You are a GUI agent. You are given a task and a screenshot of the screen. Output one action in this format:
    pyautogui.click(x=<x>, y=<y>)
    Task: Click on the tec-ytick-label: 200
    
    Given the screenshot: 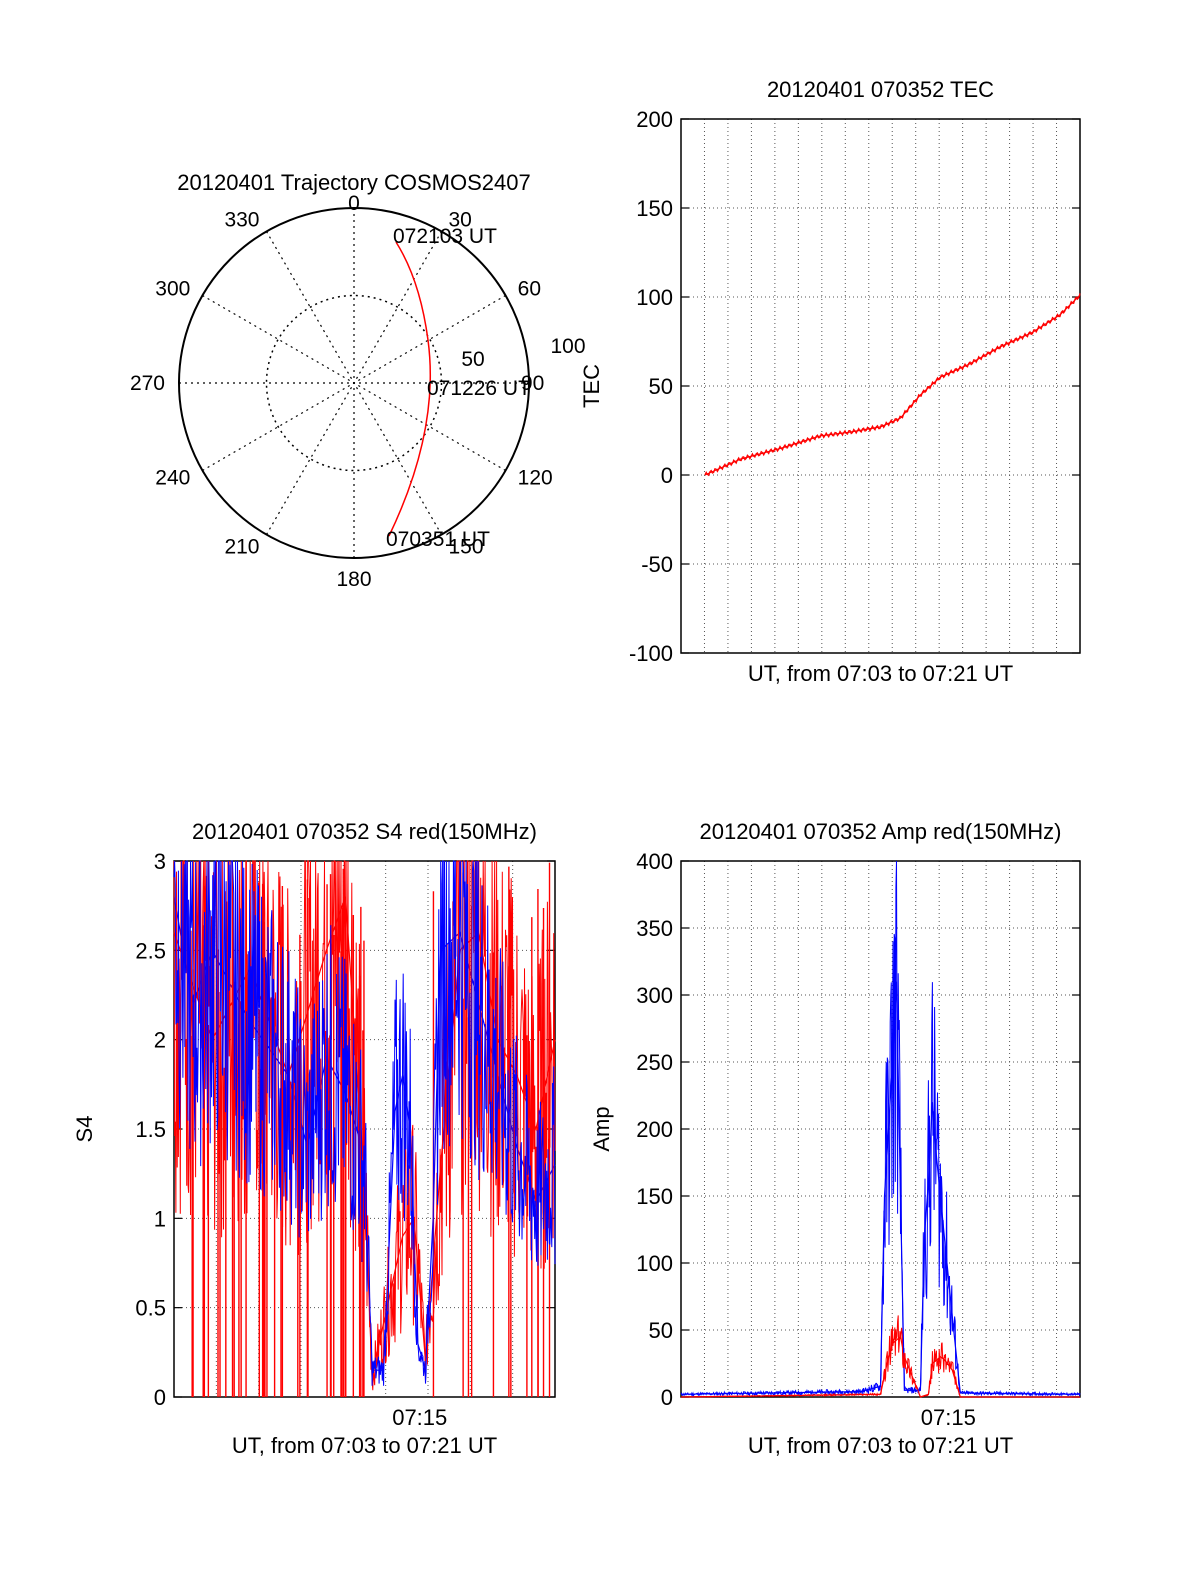 What is the action you would take?
    pyautogui.click(x=654, y=119)
    